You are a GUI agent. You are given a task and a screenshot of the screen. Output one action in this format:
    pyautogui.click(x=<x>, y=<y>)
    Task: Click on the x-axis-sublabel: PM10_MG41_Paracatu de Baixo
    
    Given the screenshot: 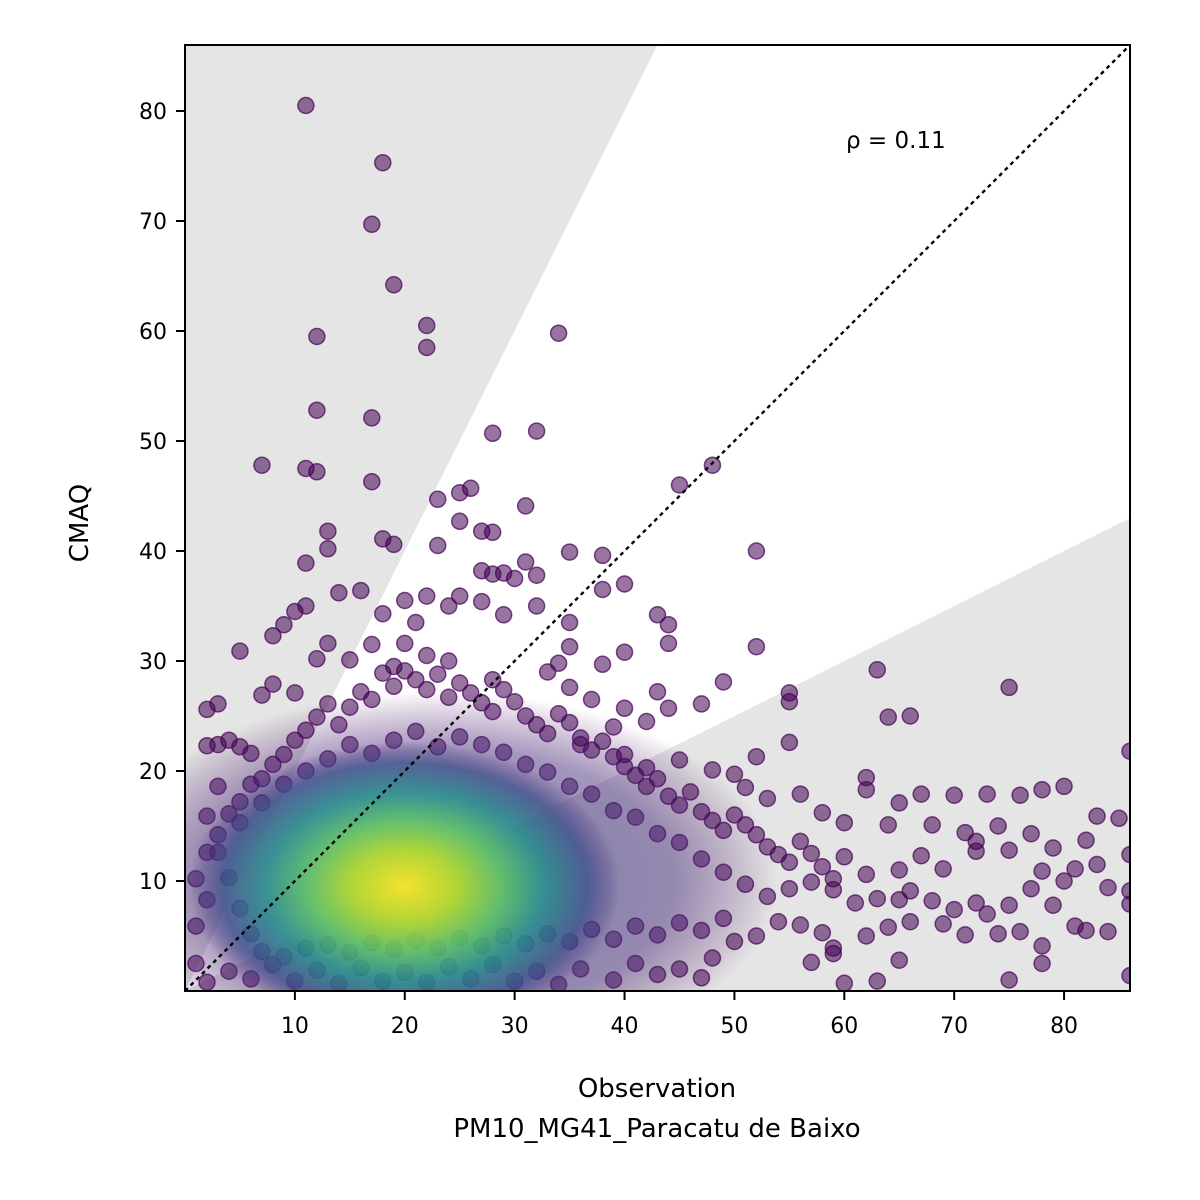 What is the action you would take?
    pyautogui.click(x=656, y=1129)
    